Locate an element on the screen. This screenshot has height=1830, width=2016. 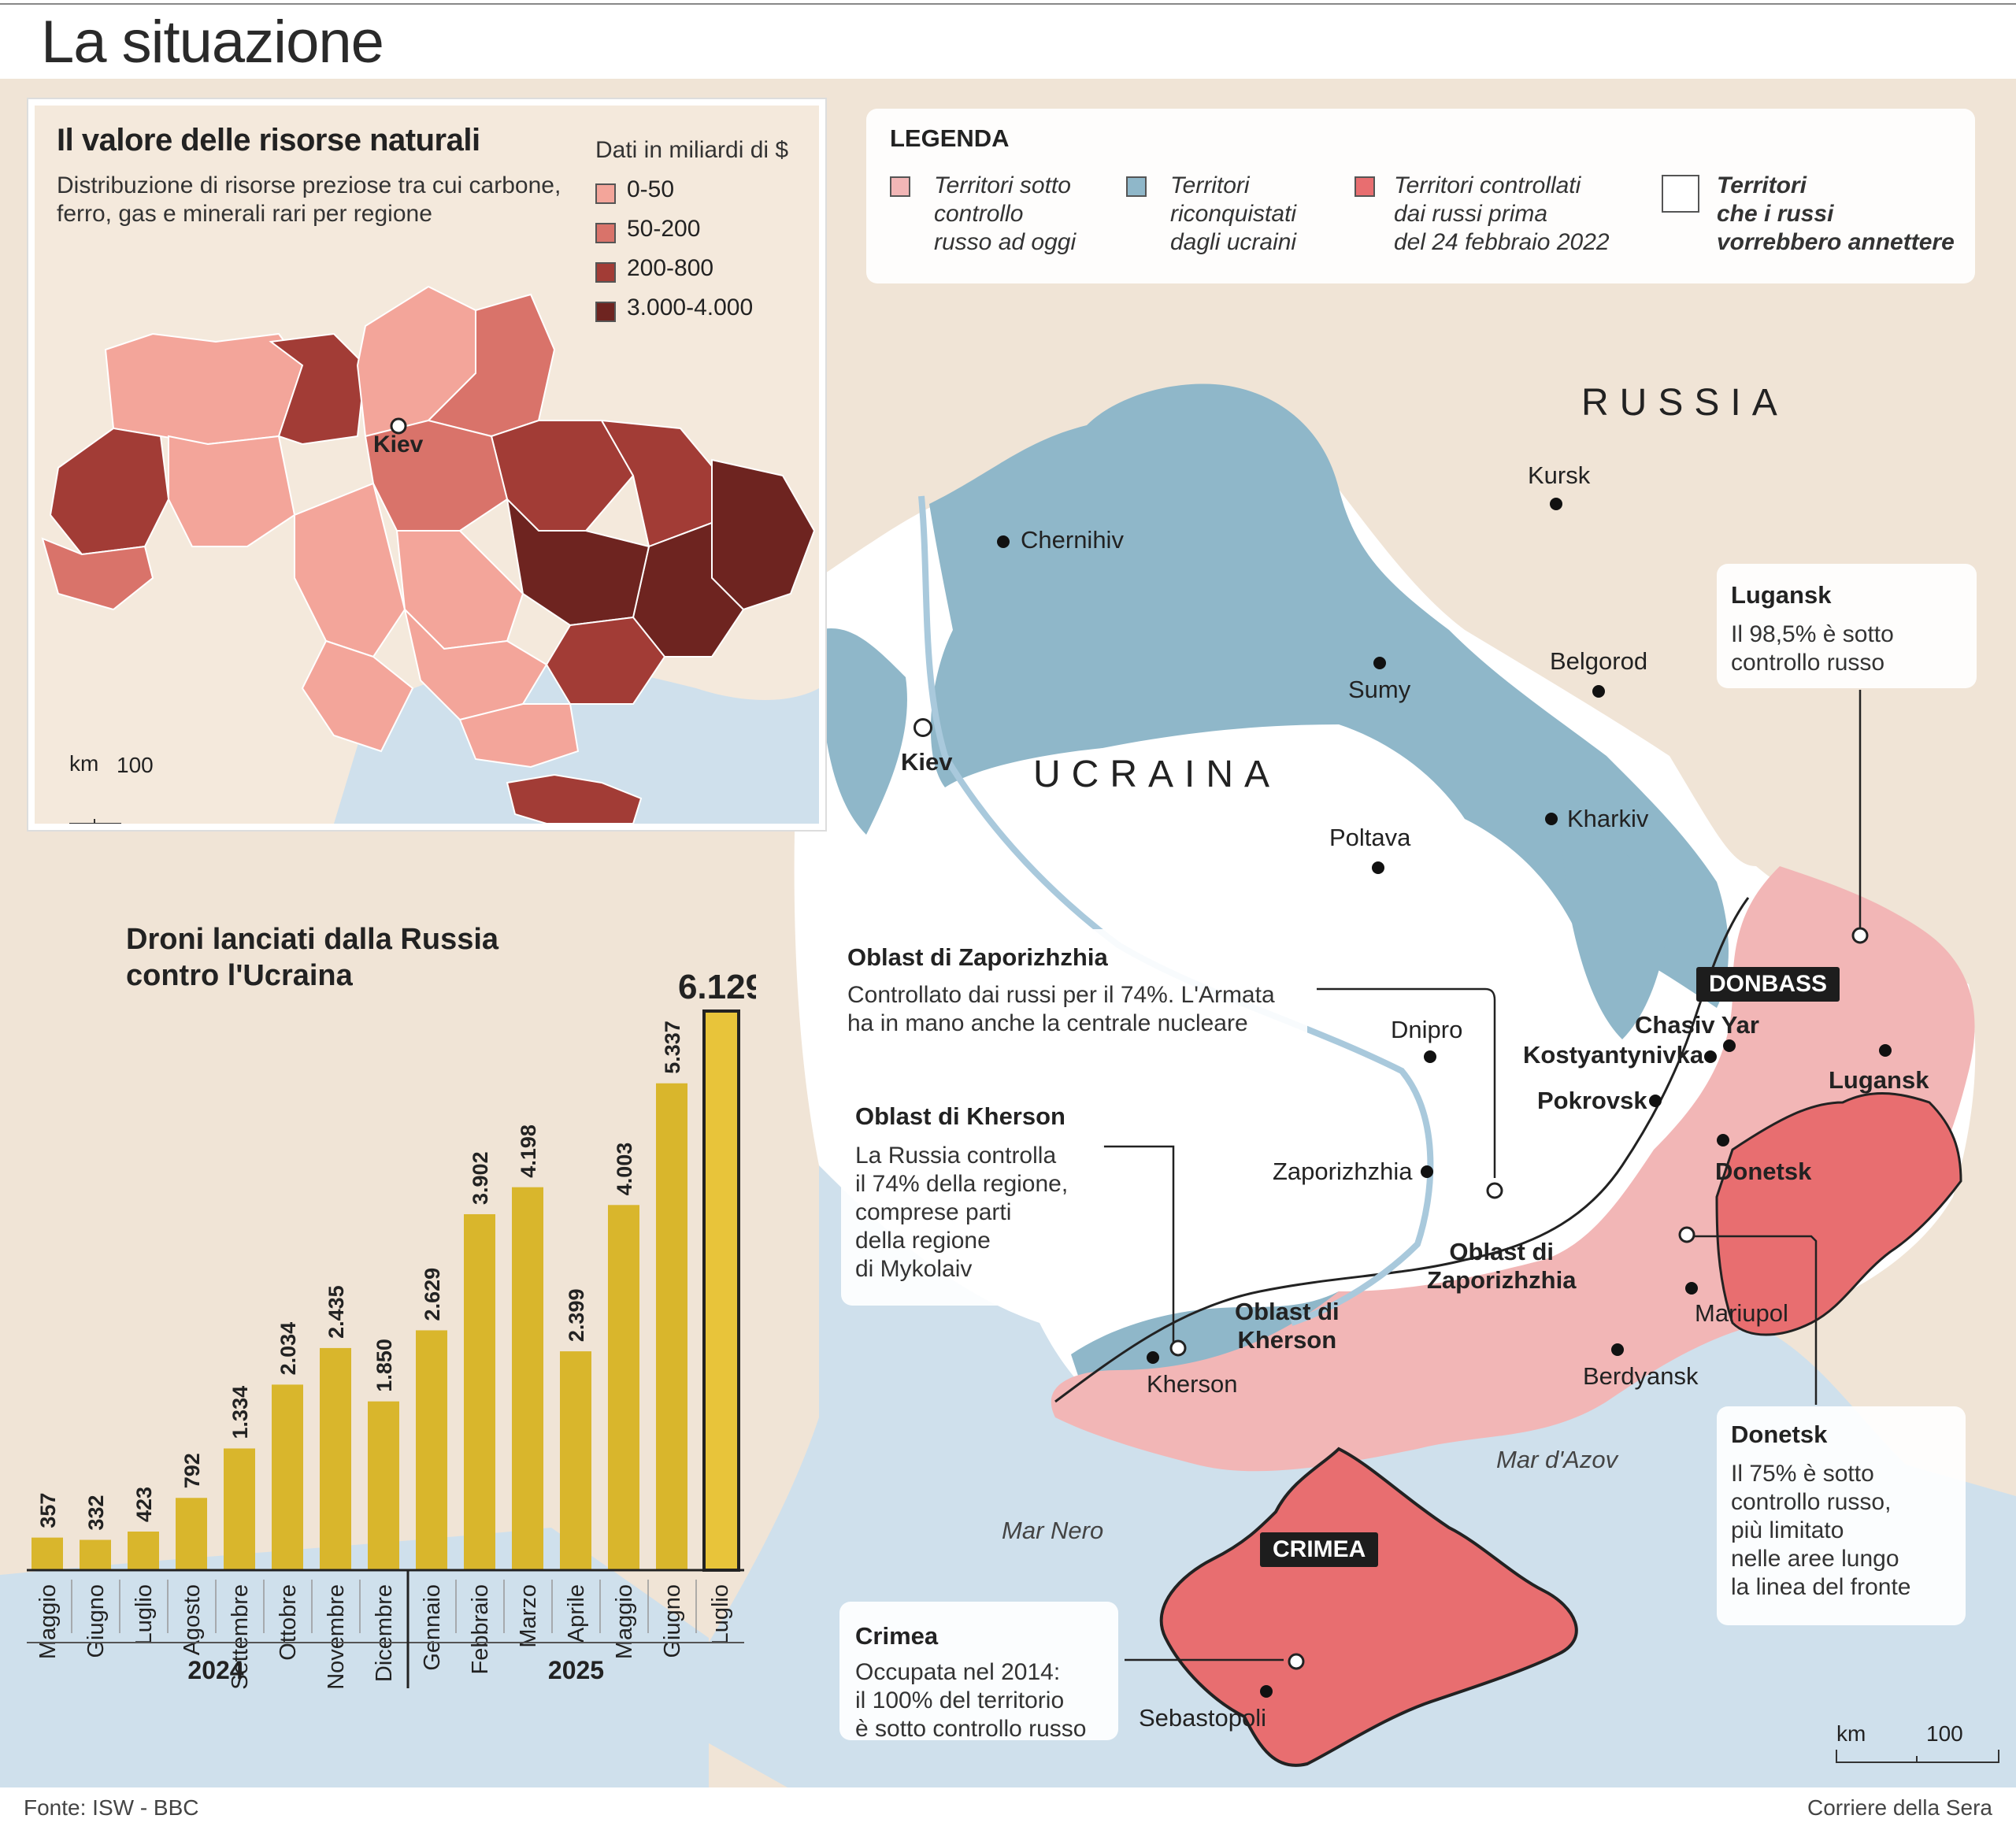
pointer-crimea is located at coordinates (1296, 1661).